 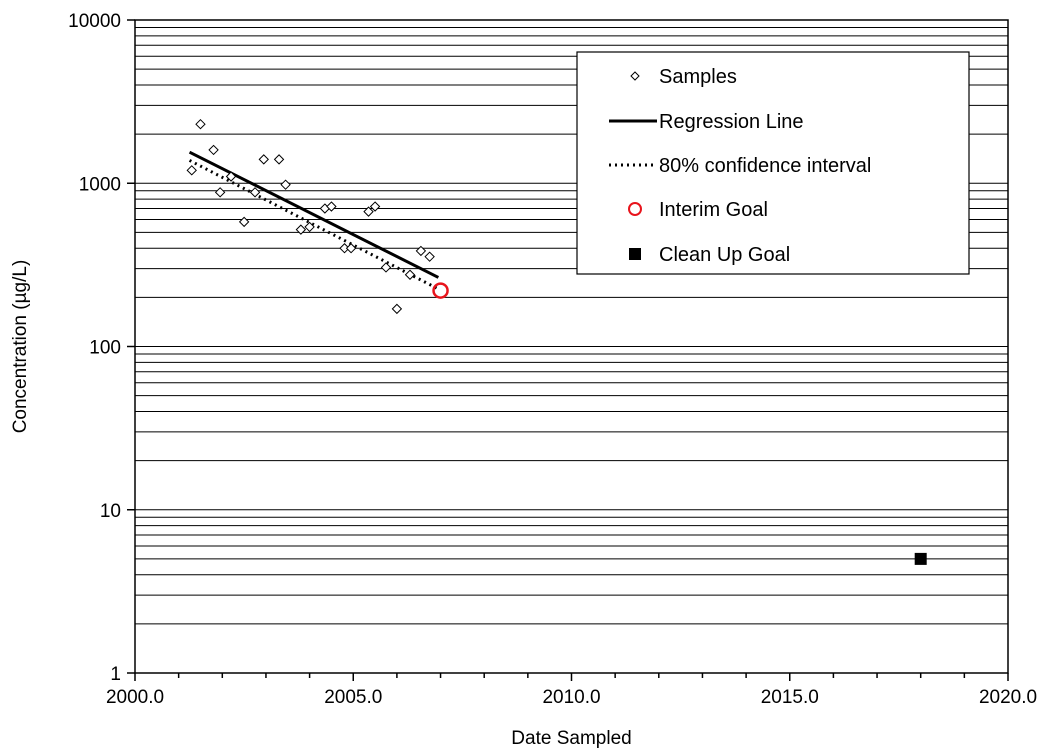 What do you see at coordinates (765, 166) in the screenshot?
I see `legend-label: 80% confidence interval` at bounding box center [765, 166].